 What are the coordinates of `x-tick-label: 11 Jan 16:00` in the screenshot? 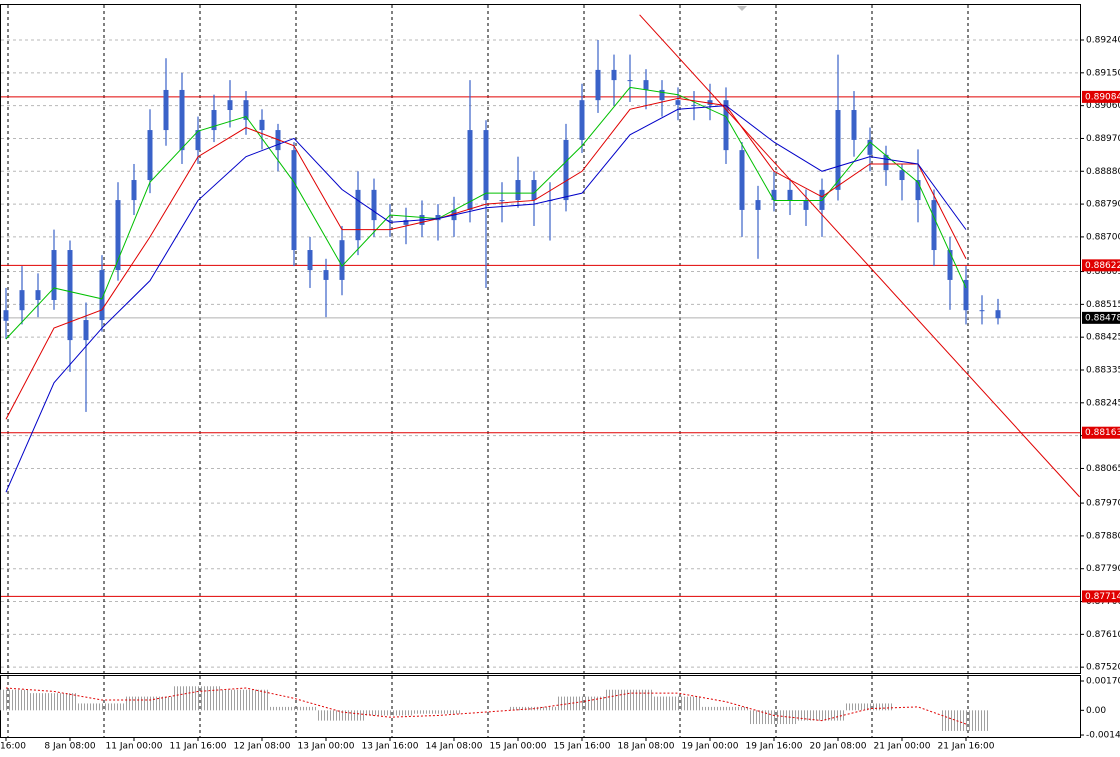 It's located at (198, 747).